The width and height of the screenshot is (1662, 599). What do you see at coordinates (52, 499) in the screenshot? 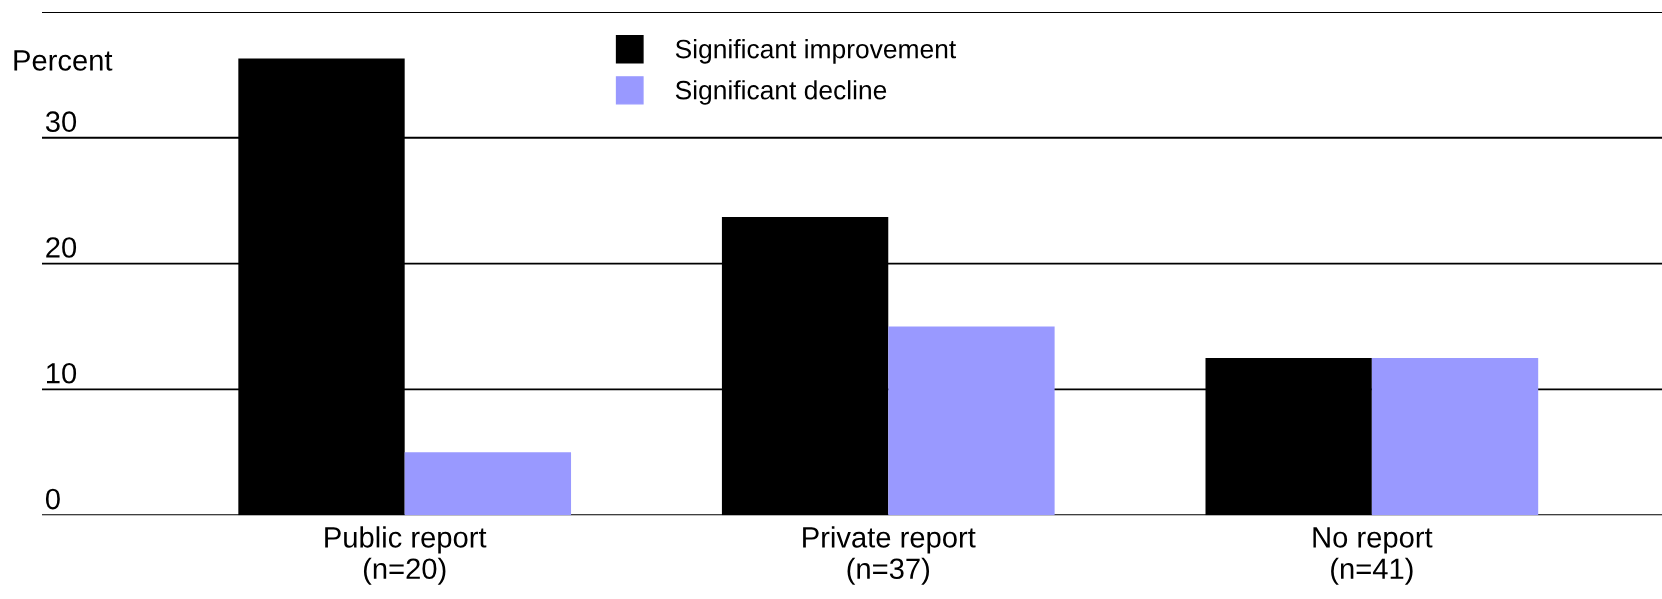
I see `y-tick-label: 0` at bounding box center [52, 499].